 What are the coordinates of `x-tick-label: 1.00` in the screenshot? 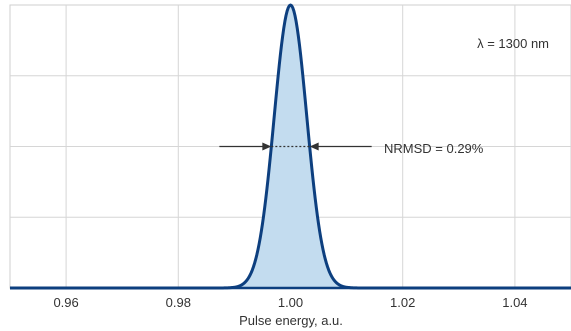 It's located at (290, 302).